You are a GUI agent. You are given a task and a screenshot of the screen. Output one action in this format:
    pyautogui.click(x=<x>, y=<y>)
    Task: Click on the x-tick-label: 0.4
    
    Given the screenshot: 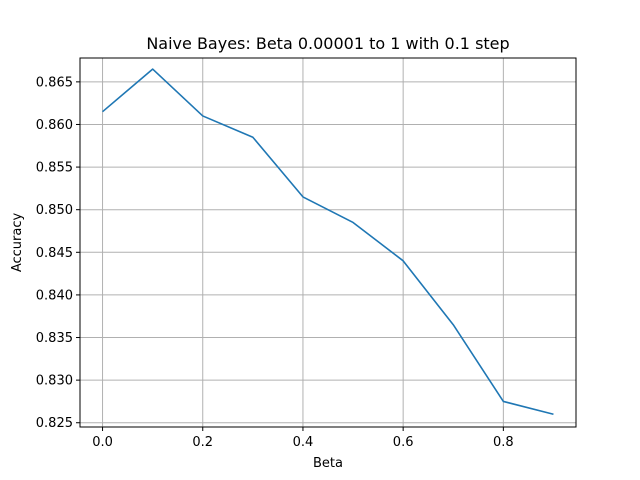 What is the action you would take?
    pyautogui.click(x=303, y=442)
    